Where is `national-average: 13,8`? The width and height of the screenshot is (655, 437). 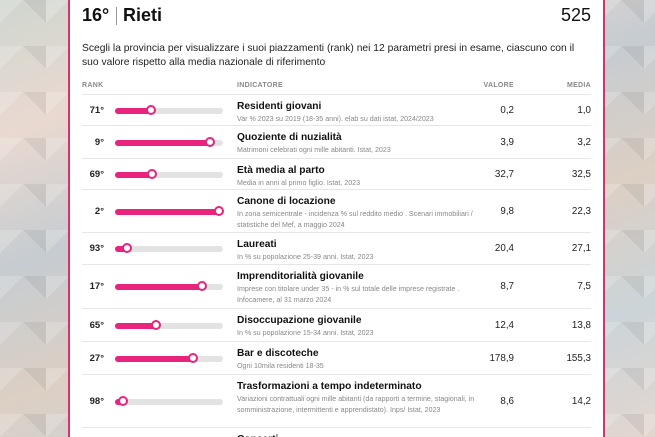
national-average: 13,8 is located at coordinates (581, 325).